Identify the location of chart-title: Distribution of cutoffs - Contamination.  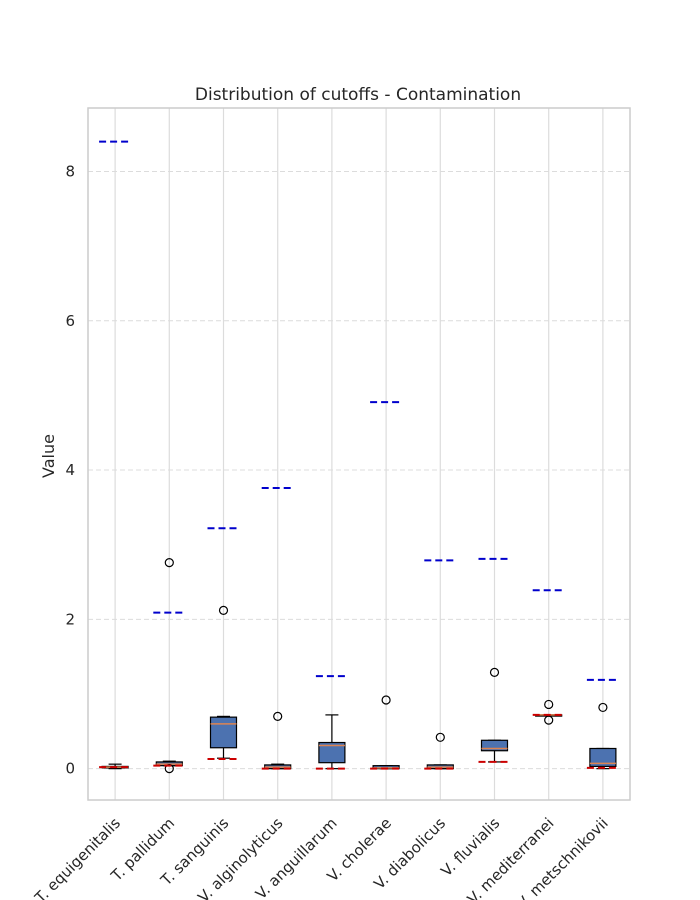
(358, 95).